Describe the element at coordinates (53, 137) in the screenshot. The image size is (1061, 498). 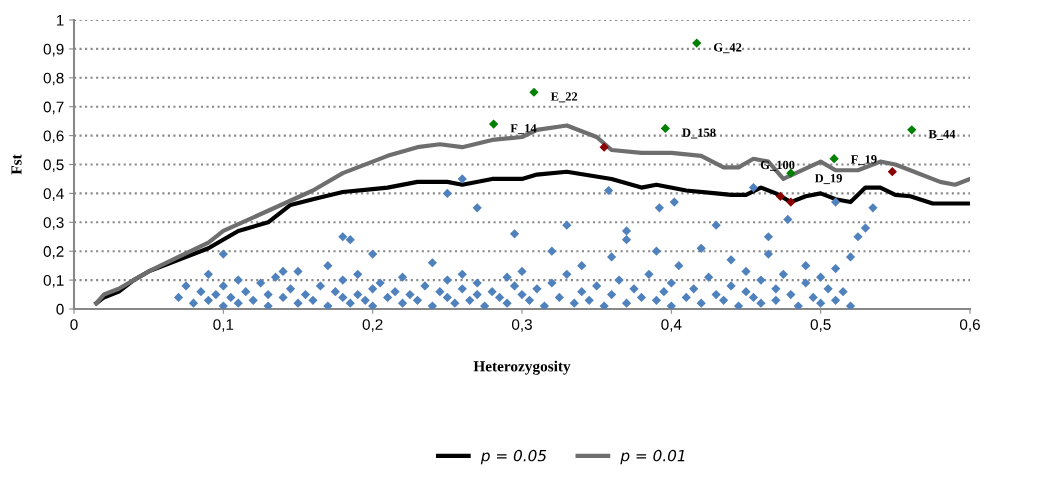
I see `y-tick-label: 0,6` at that location.